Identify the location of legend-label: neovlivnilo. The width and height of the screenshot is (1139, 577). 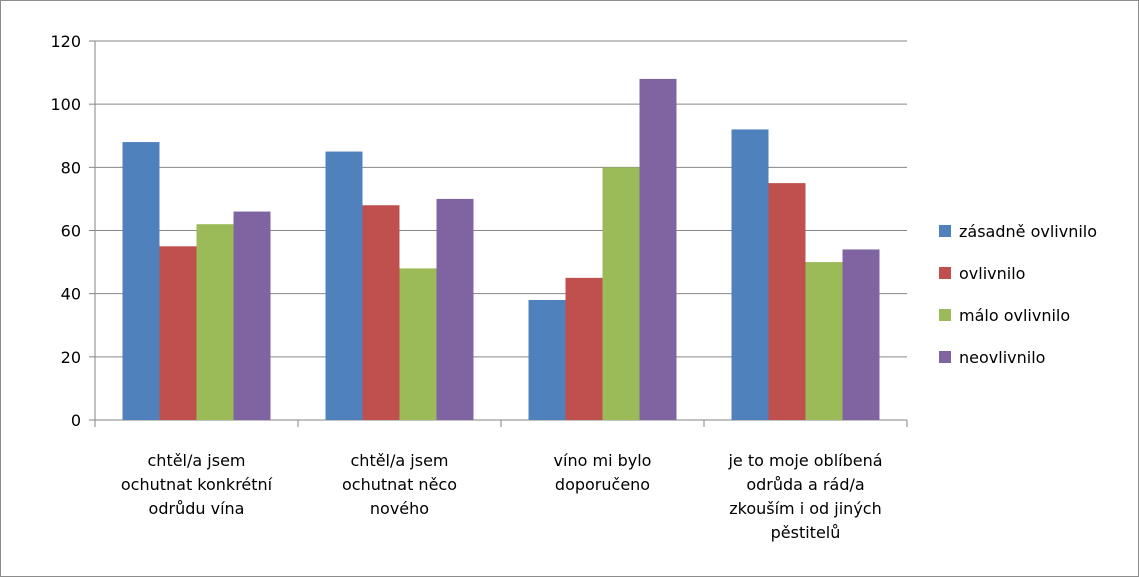
(1002, 357).